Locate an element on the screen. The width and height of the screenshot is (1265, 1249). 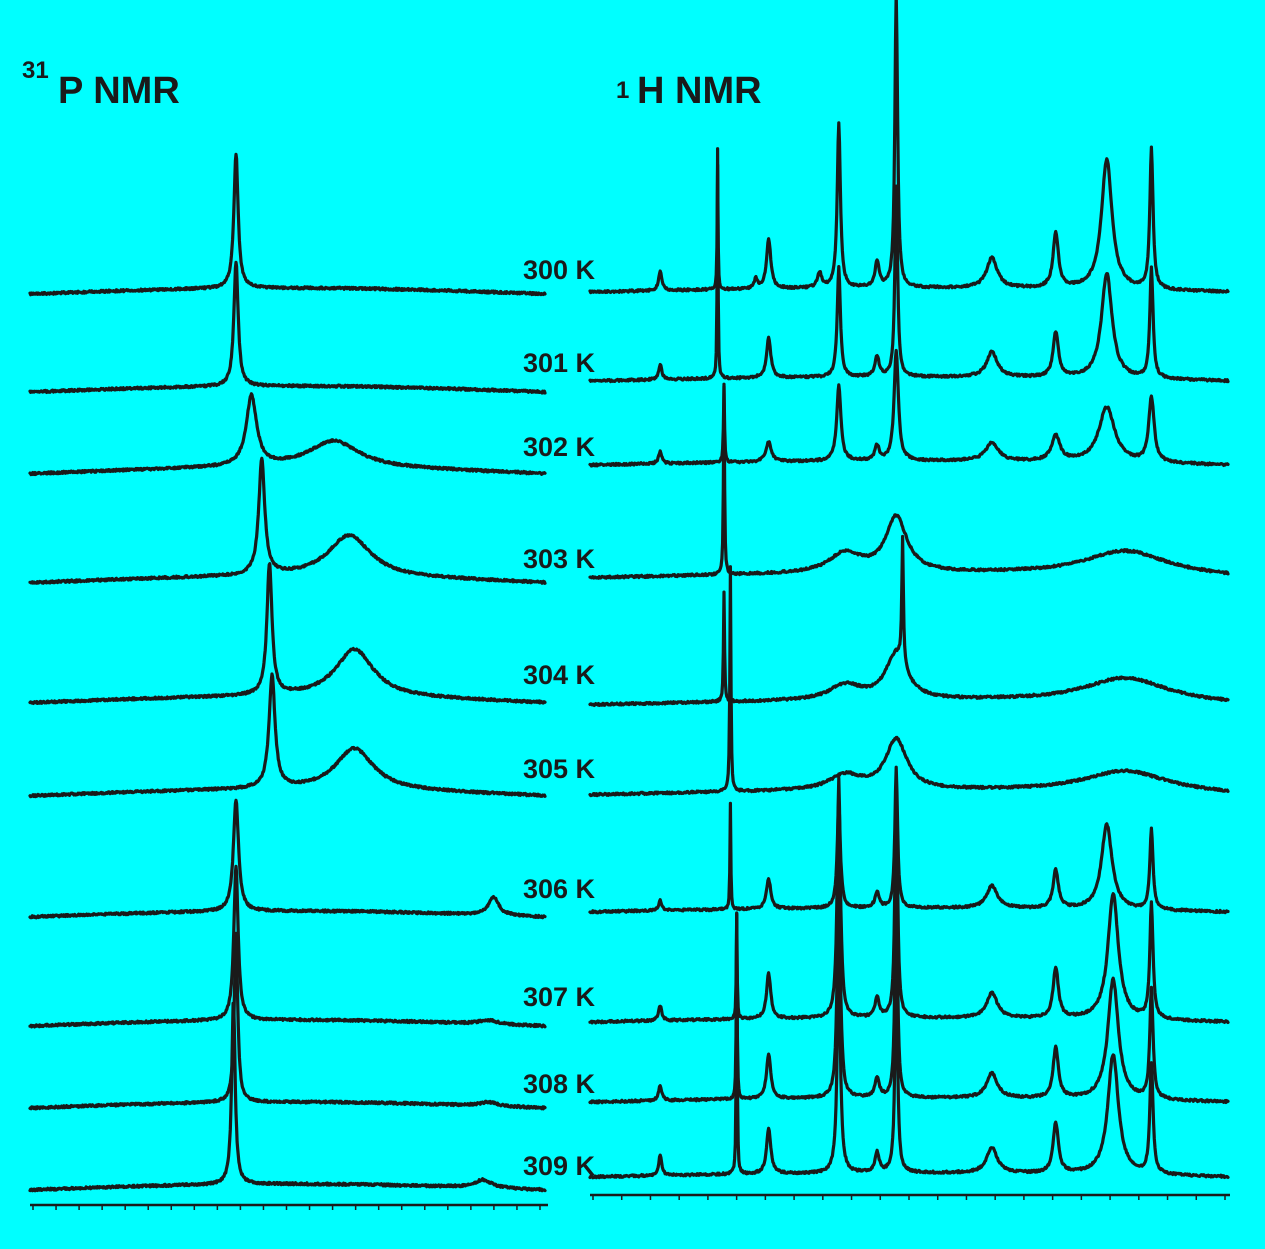
p31-trace-300k is located at coordinates (287, 224).